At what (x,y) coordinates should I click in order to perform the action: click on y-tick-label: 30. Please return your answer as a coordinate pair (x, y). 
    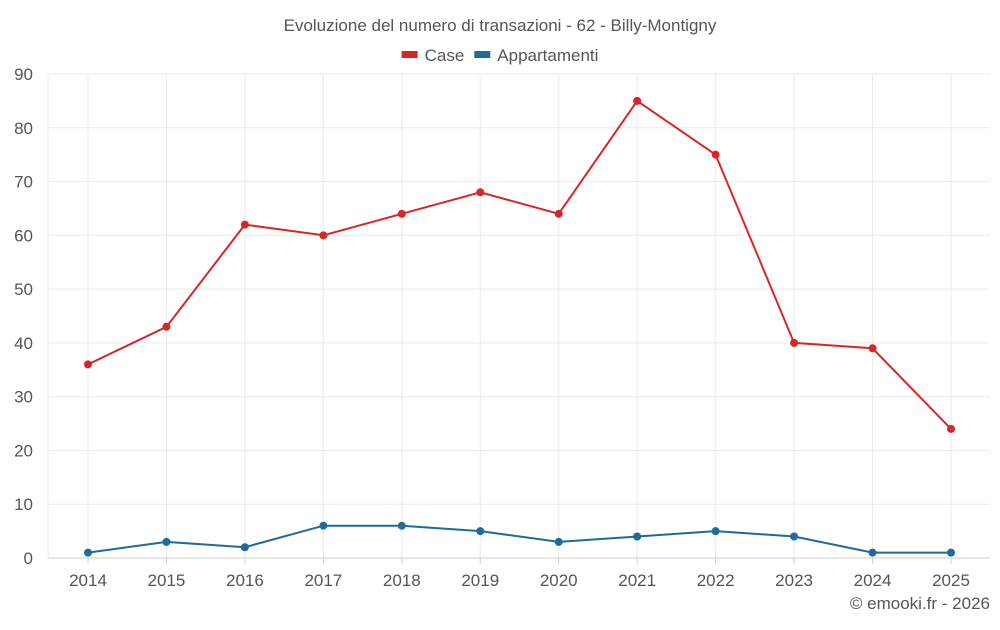
    Looking at the image, I should click on (23, 397).